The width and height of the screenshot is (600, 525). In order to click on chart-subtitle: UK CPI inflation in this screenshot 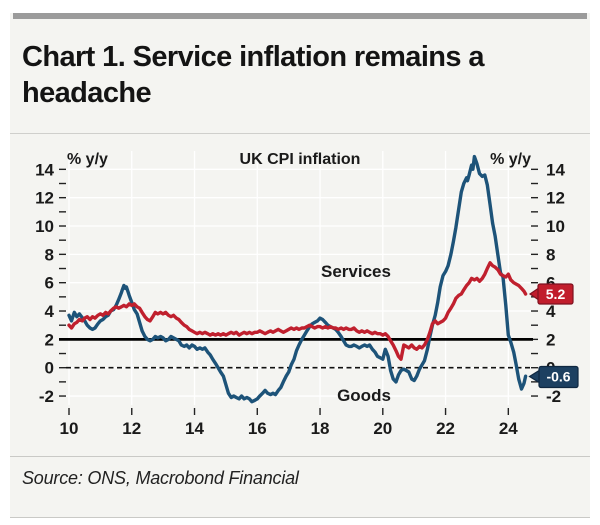, I will do `click(300, 159)`.